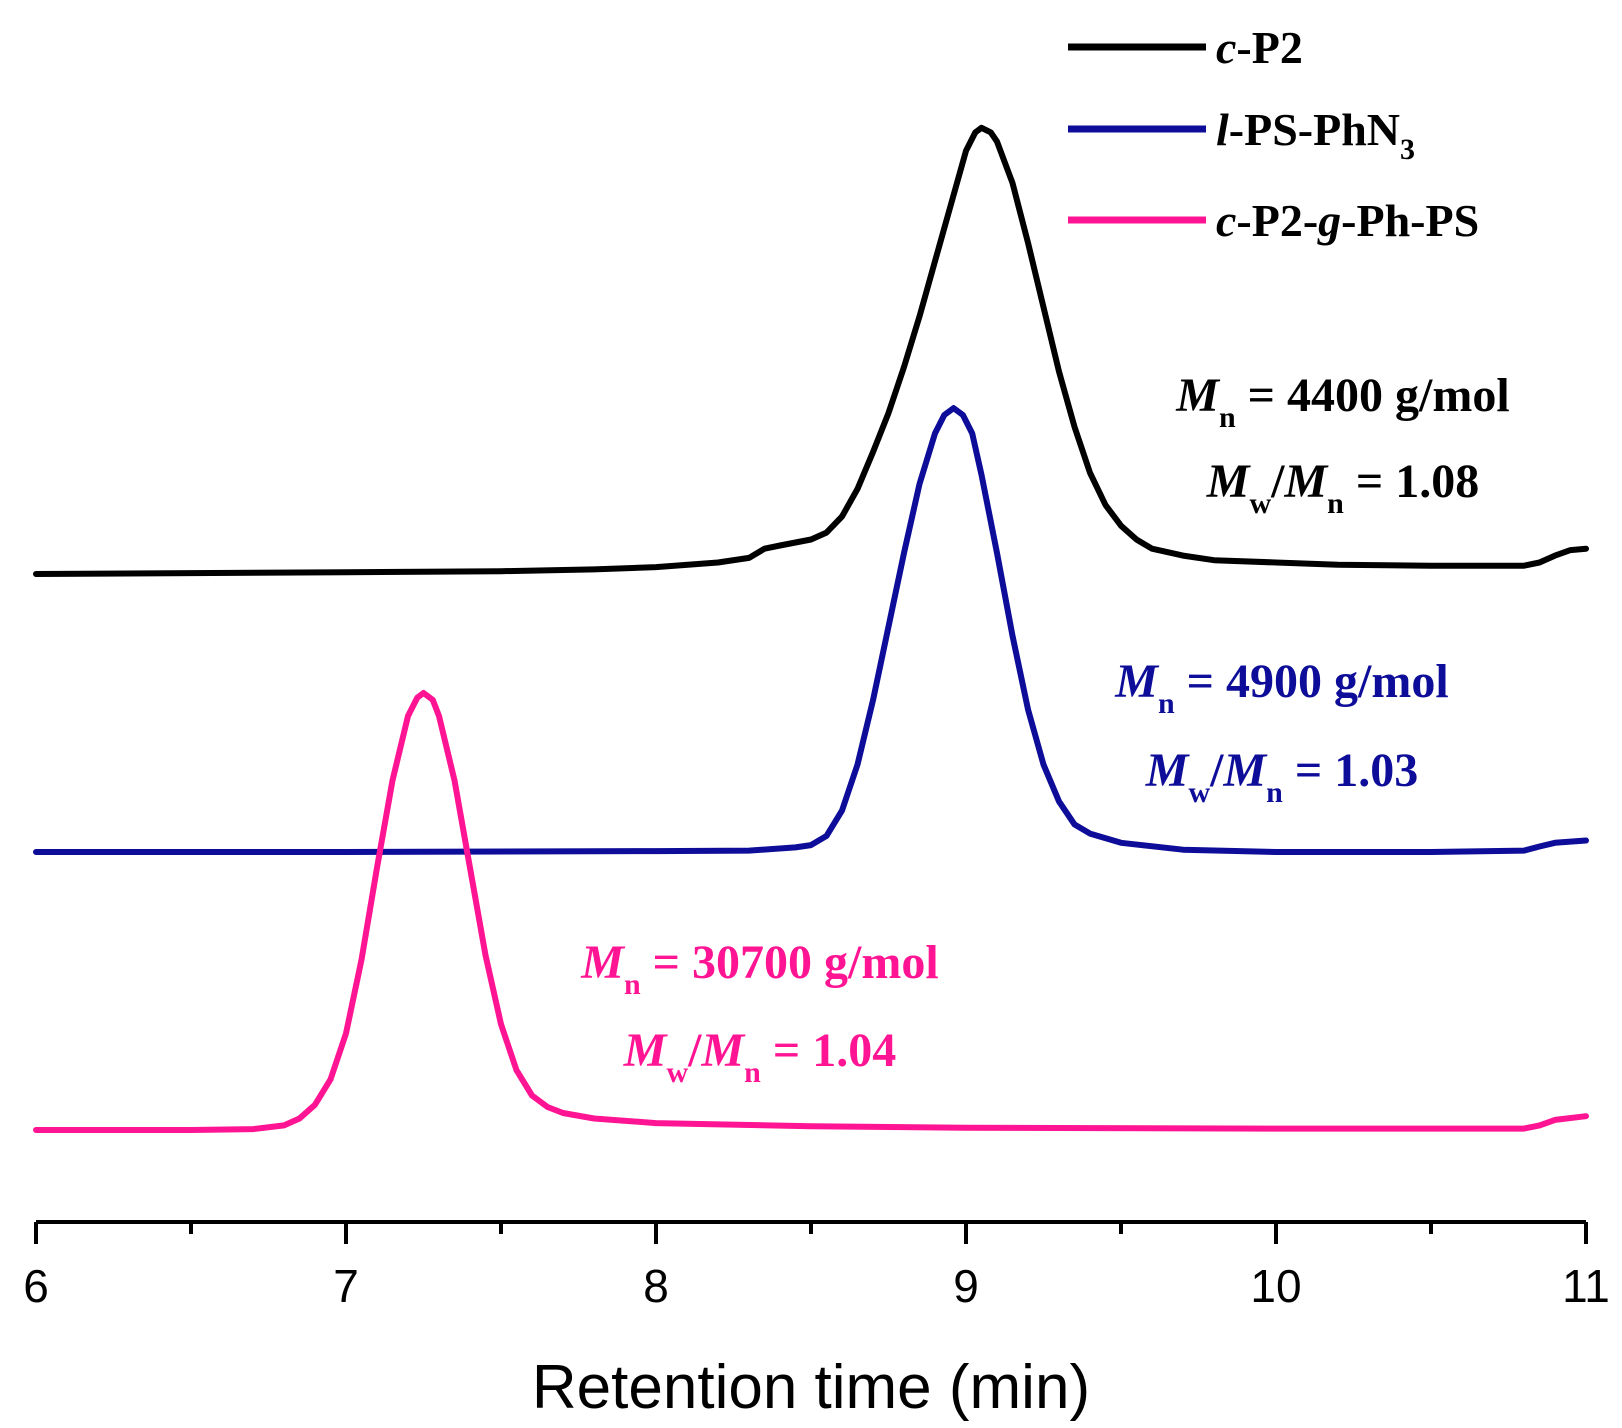 This screenshot has width=1622, height=1428. What do you see at coordinates (1347, 220) in the screenshot?
I see `legend-label-2: c-P2-g-Ph-PS` at bounding box center [1347, 220].